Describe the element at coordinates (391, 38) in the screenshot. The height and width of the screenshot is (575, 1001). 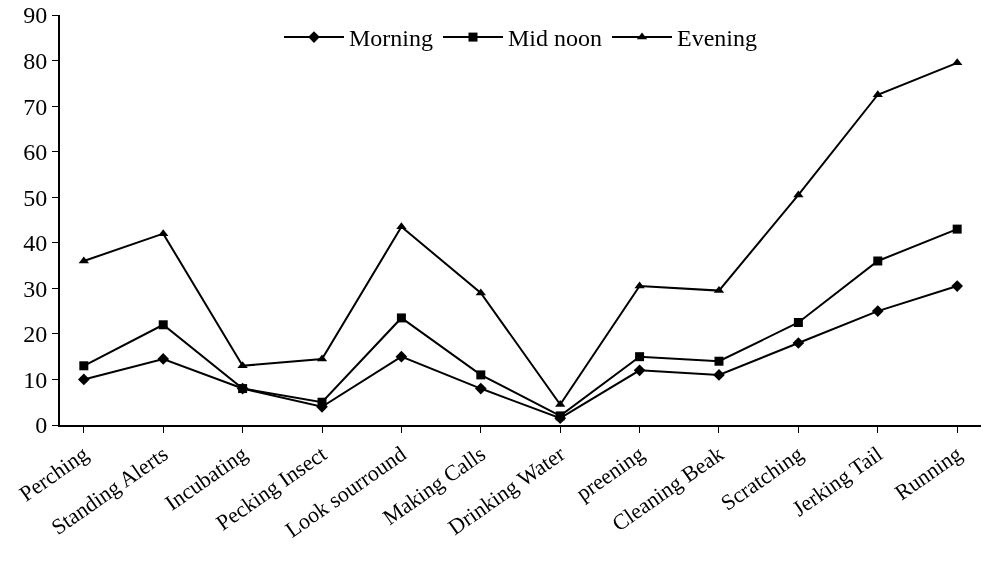
I see `legend-label: Morning` at that location.